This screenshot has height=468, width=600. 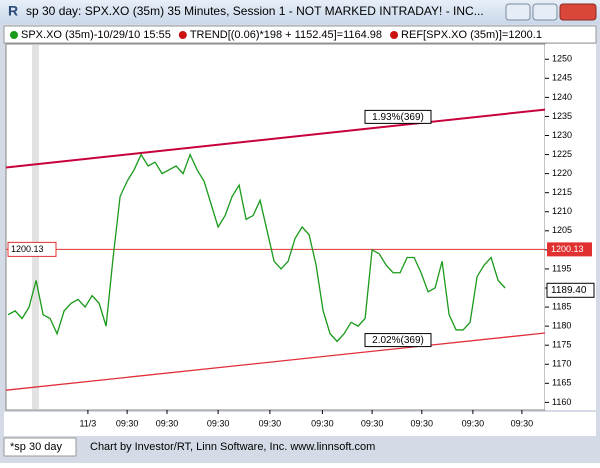 I want to click on x-axis-area, so click(x=300, y=424).